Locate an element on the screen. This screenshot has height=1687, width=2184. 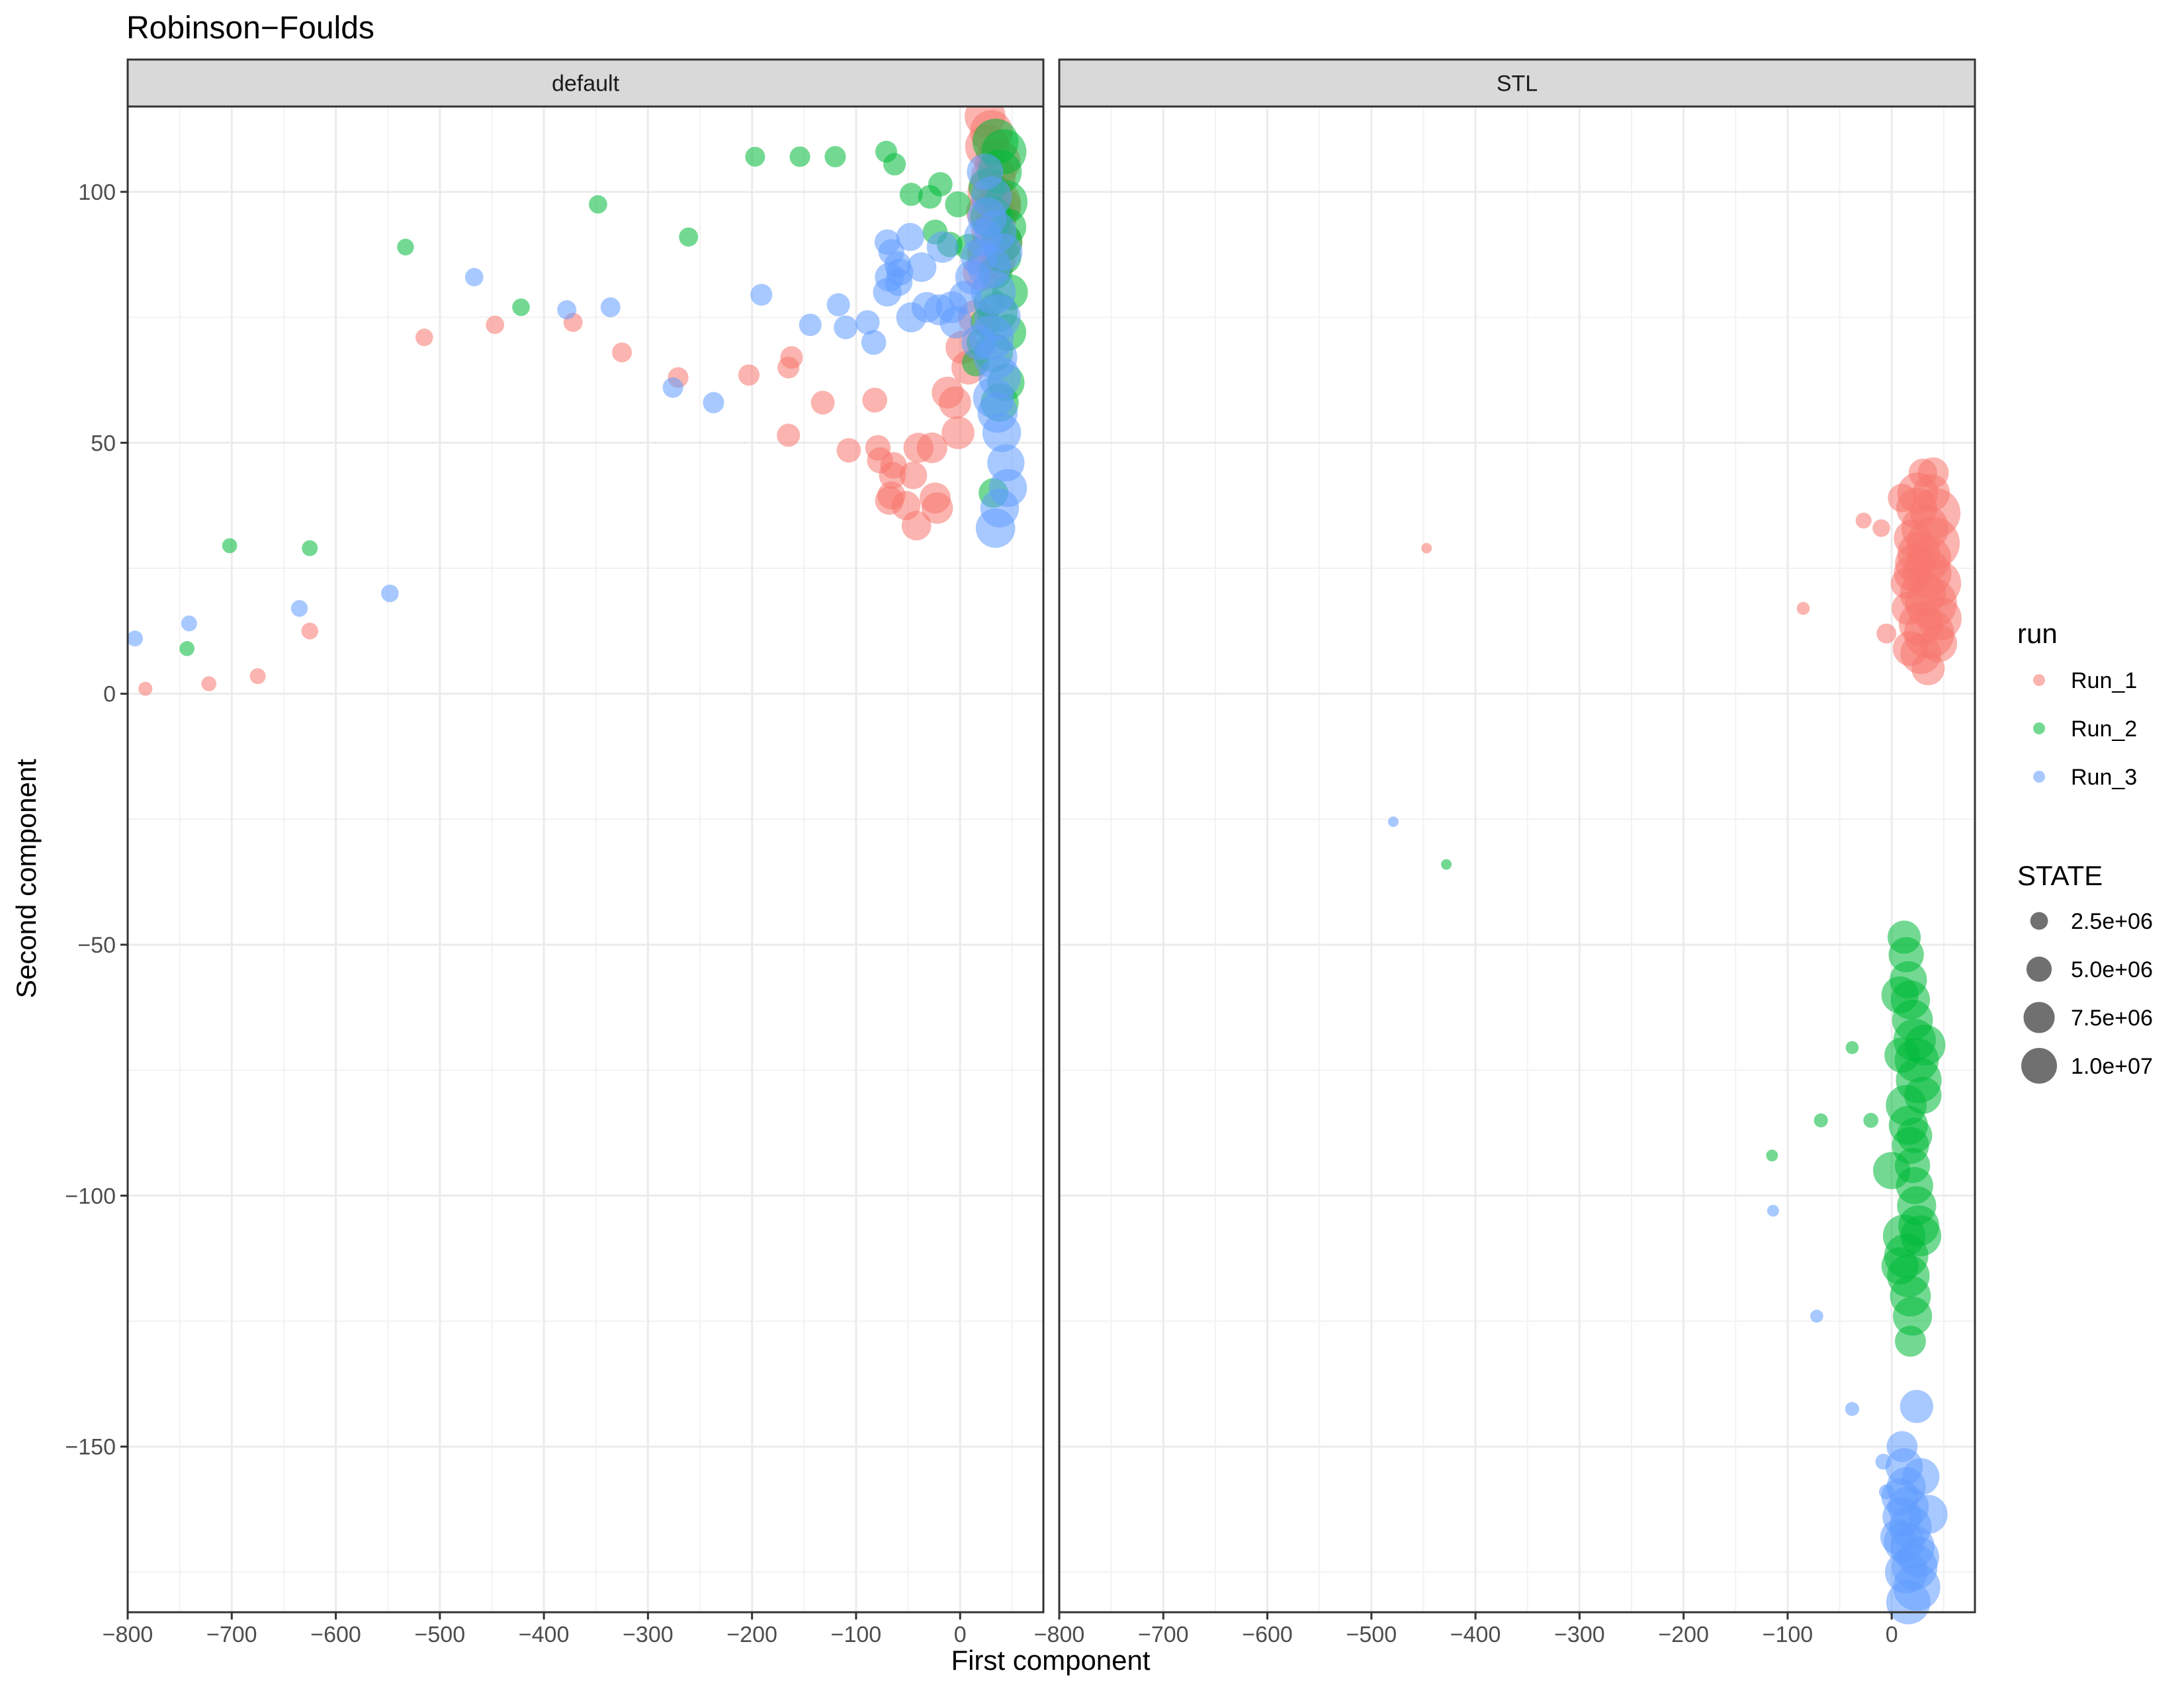
facet-strip-label: STL is located at coordinates (1518, 84).